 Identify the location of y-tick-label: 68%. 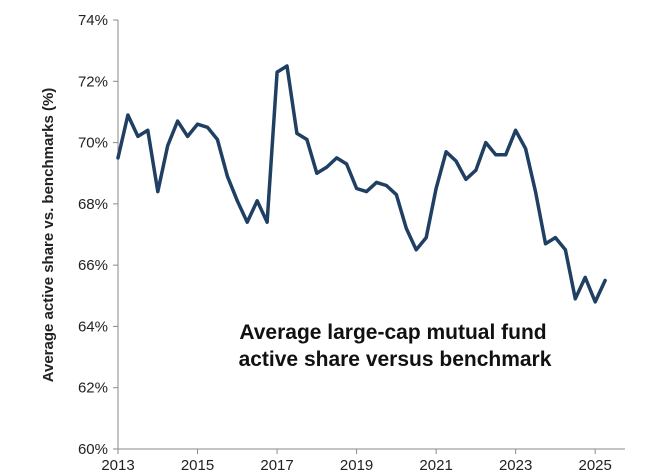
(93, 204).